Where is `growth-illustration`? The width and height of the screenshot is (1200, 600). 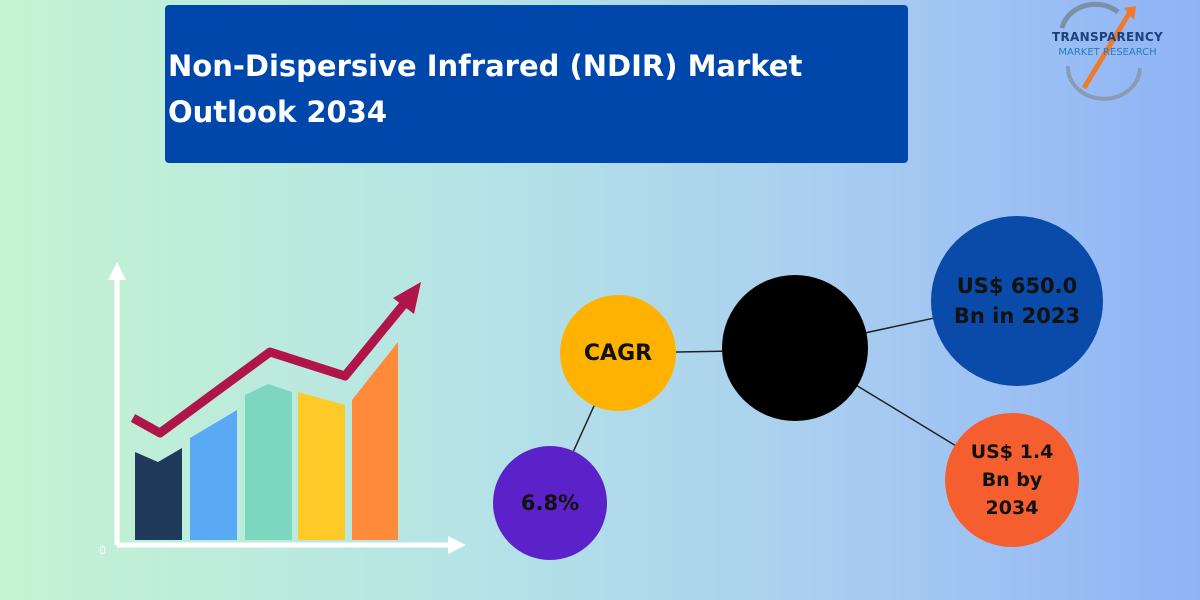
growth-illustration is located at coordinates (287, 408).